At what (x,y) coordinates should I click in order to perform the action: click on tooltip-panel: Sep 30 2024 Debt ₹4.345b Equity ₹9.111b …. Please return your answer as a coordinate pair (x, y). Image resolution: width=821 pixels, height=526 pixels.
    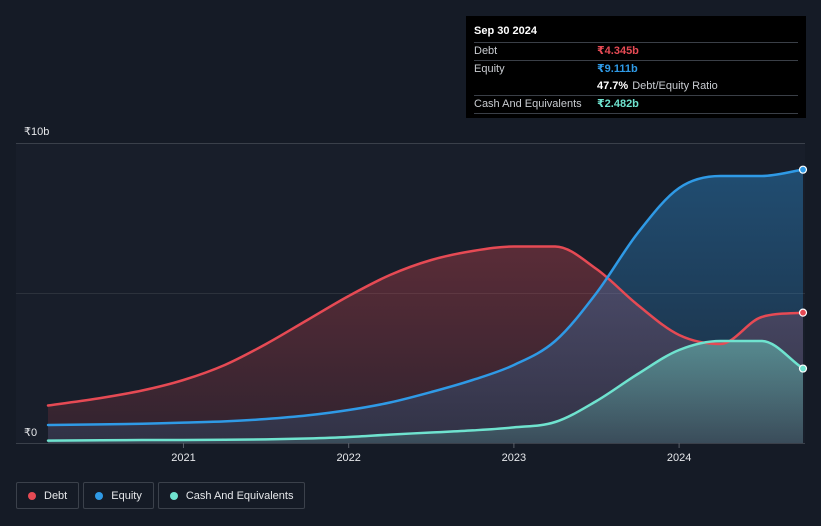
    Looking at the image, I should click on (636, 67).